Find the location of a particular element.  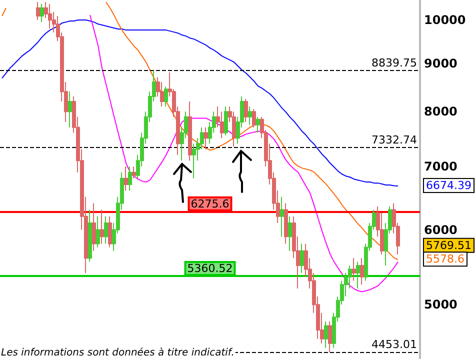

text: 5578.6 is located at coordinates (445, 259).